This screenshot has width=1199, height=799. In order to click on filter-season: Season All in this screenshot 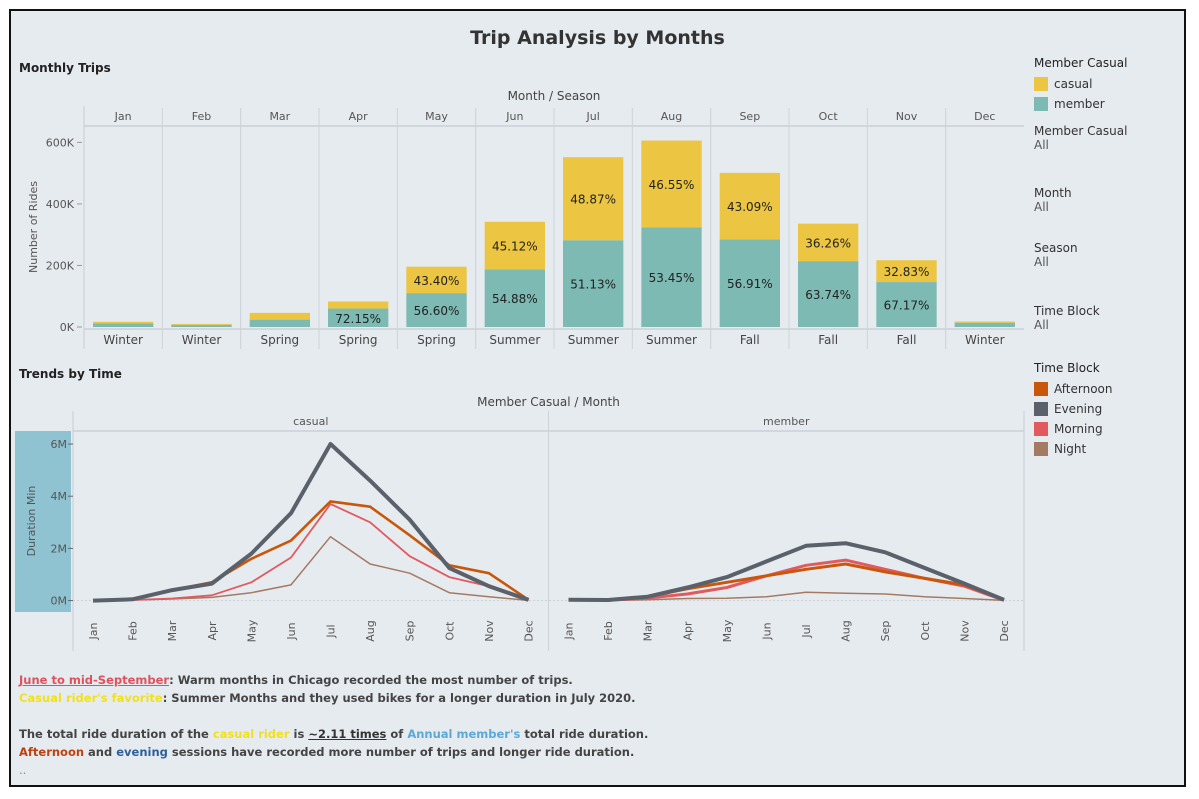, I will do `click(1056, 255)`.